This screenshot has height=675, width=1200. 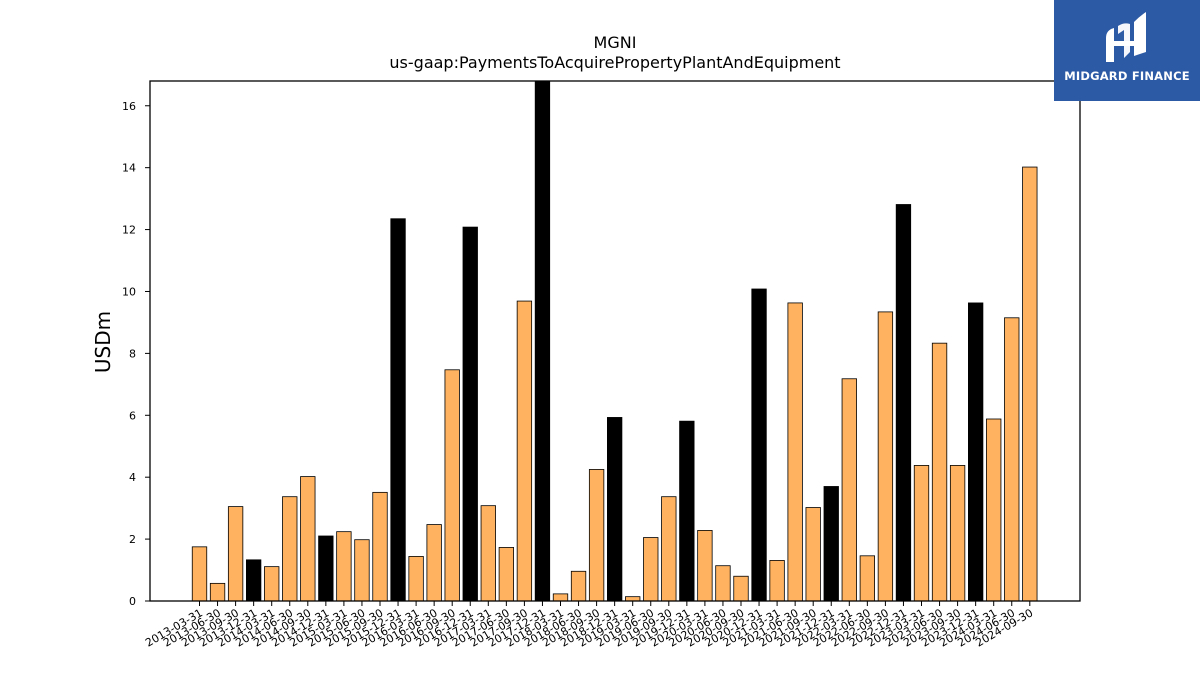 I want to click on y-tick-label: 12, so click(x=129, y=230).